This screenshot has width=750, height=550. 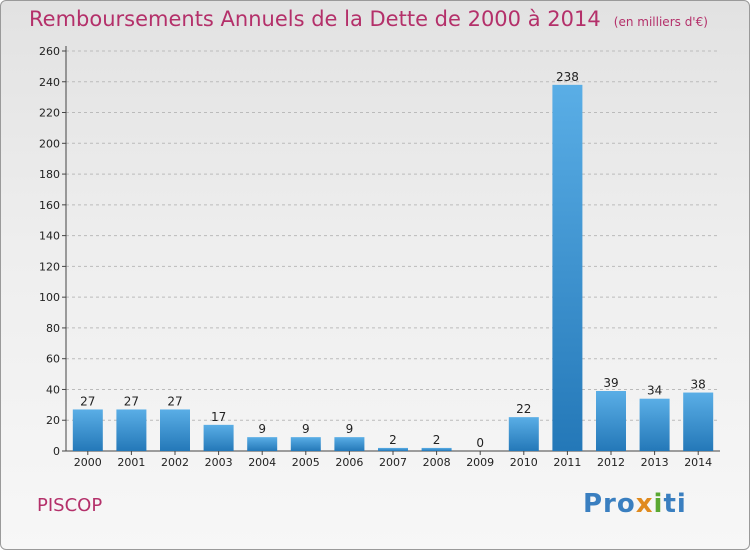 I want to click on value-label-2005: 9, so click(x=306, y=429).